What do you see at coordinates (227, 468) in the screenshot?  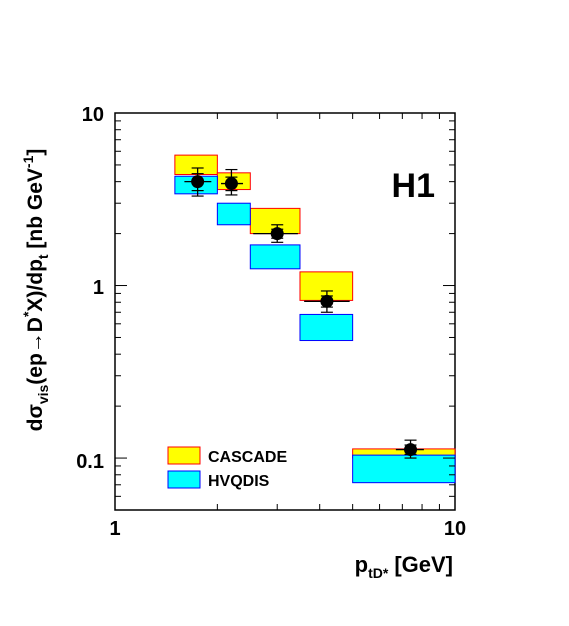 I see `legend: CASCADE HVQDIS` at bounding box center [227, 468].